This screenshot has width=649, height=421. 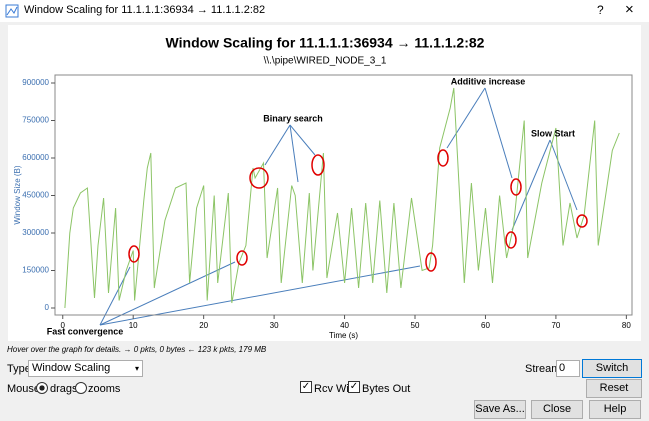 What do you see at coordinates (354, 387) in the screenshot?
I see `bytes-out-checkbox: ✓` at bounding box center [354, 387].